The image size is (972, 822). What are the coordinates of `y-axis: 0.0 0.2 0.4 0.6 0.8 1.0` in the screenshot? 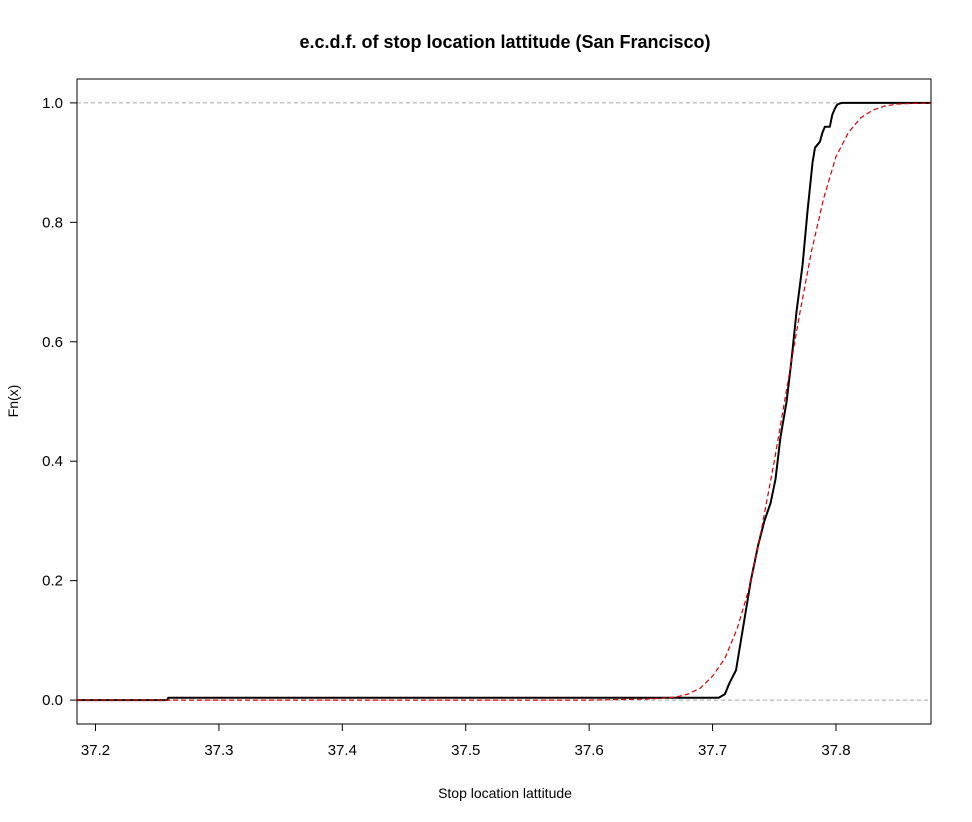 It's located at (59, 402).